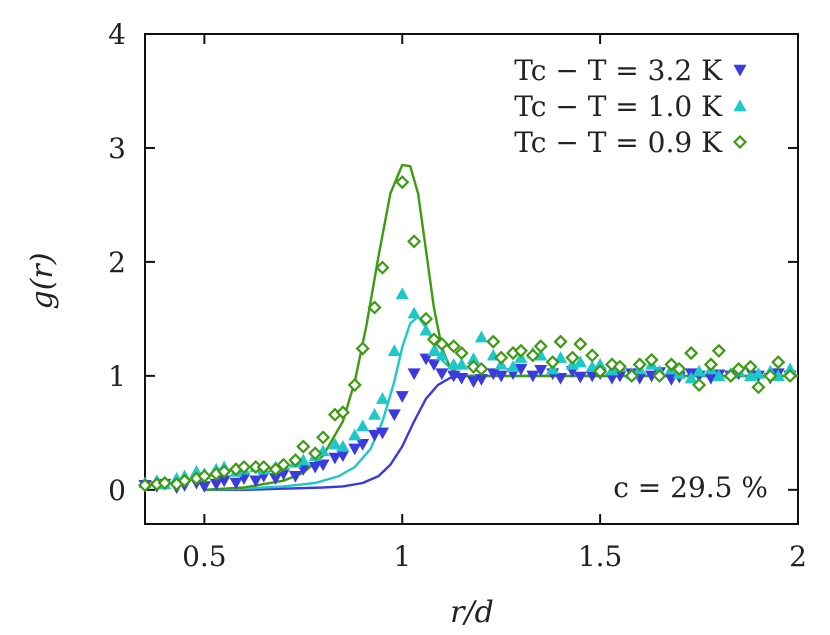 The width and height of the screenshot is (830, 635). I want to click on y-tick-label: 2, so click(117, 262).